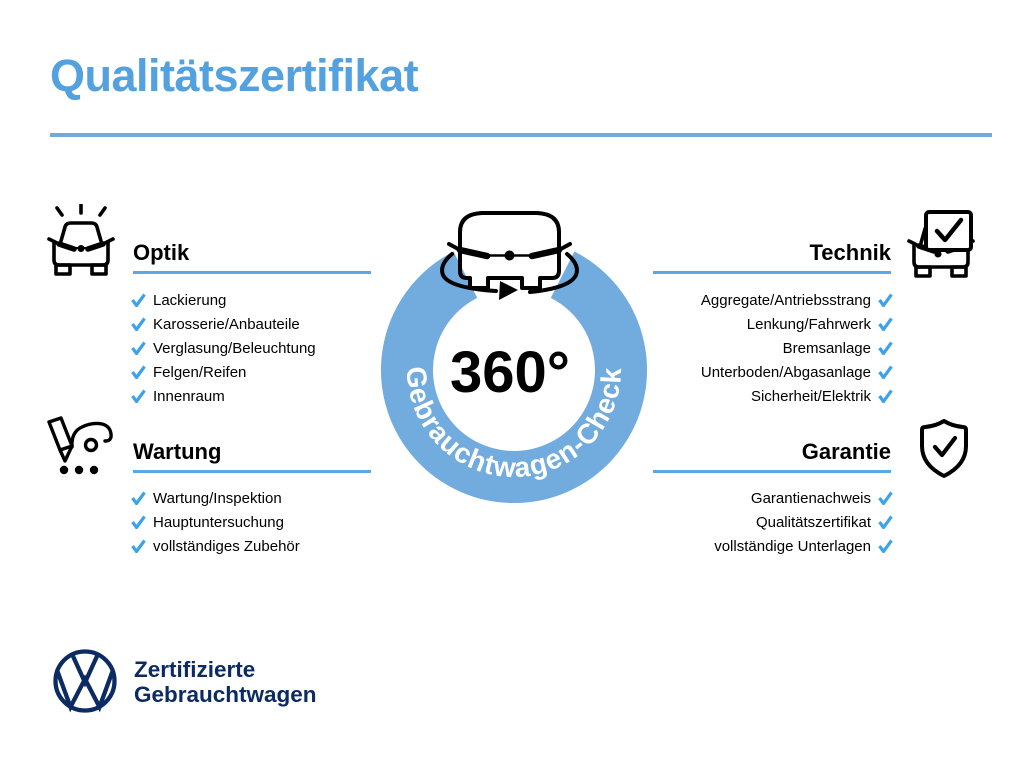 The width and height of the screenshot is (1024, 768). Describe the element at coordinates (808, 324) in the screenshot. I see `list-item-label: Lenkung/Fahrwerk` at that location.